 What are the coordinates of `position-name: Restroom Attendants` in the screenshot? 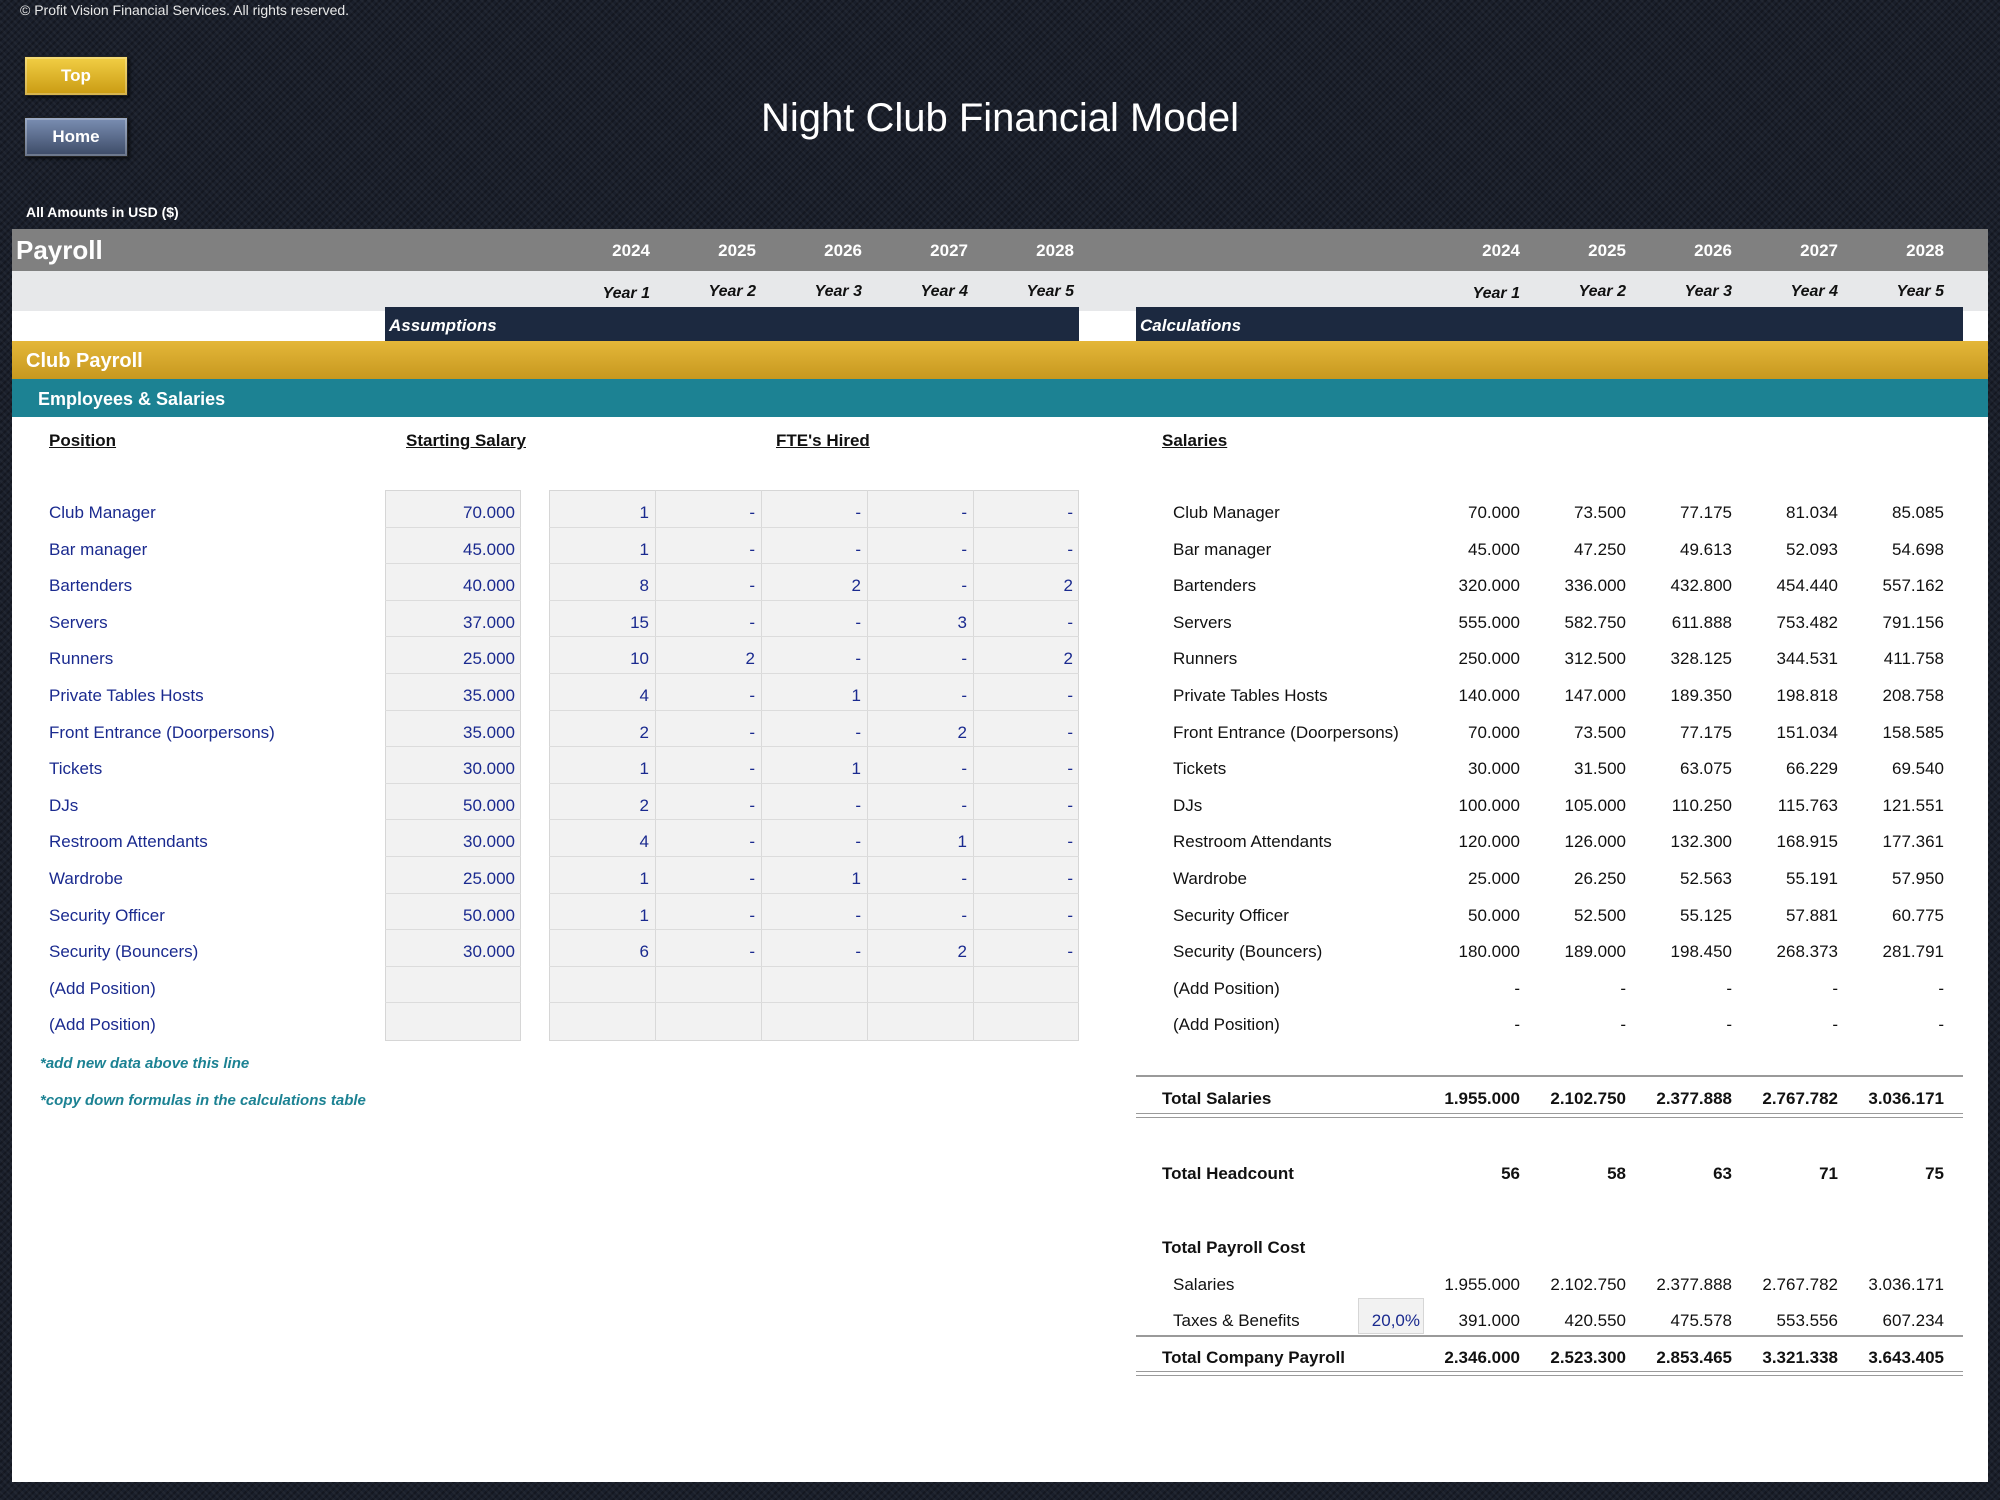 It's located at (128, 841).